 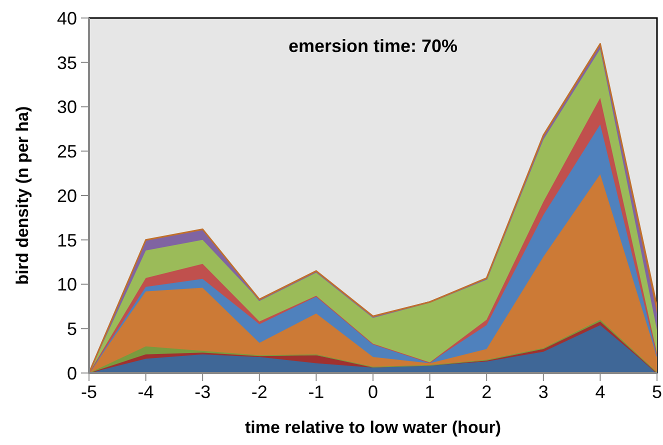 I want to click on x-tick-label: -4, so click(x=146, y=392).